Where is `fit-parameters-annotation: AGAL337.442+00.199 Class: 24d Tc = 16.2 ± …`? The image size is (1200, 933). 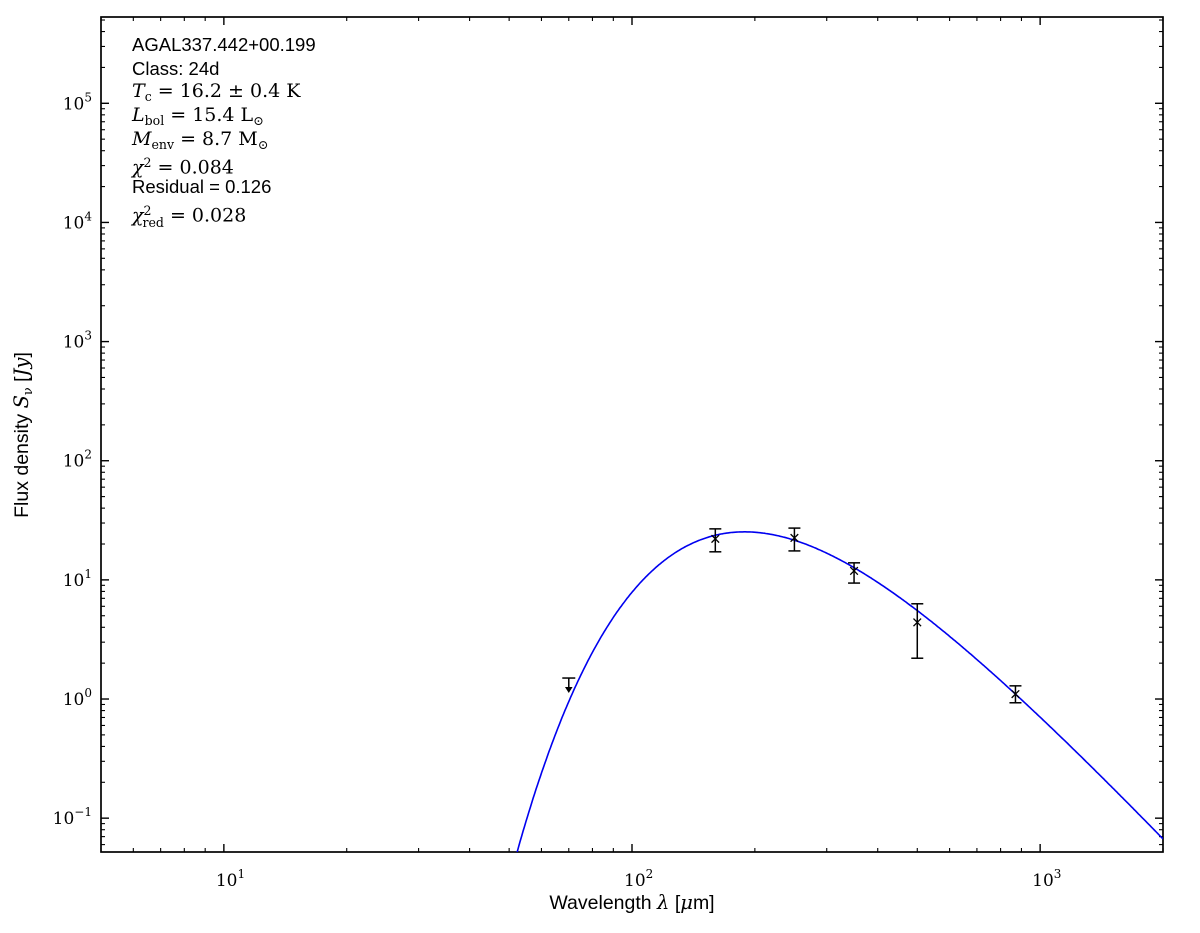
fit-parameters-annotation: AGAL337.442+00.199 Class: 24d Tc = 16.2 ± … is located at coordinates (224, 131).